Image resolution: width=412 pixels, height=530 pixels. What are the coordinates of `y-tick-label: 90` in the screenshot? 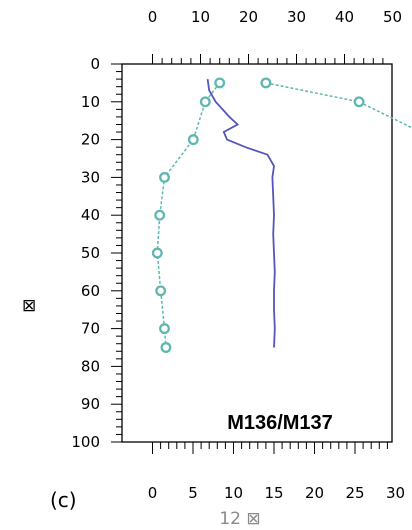 It's located at (90, 404).